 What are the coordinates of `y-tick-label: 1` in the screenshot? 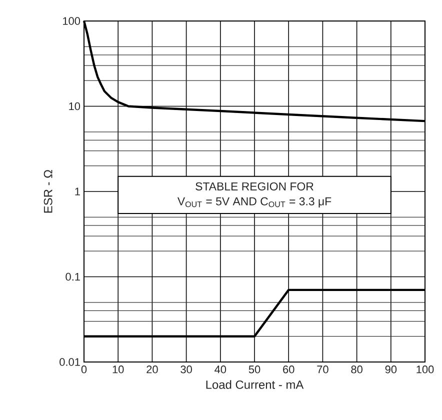 It's located at (77, 192).